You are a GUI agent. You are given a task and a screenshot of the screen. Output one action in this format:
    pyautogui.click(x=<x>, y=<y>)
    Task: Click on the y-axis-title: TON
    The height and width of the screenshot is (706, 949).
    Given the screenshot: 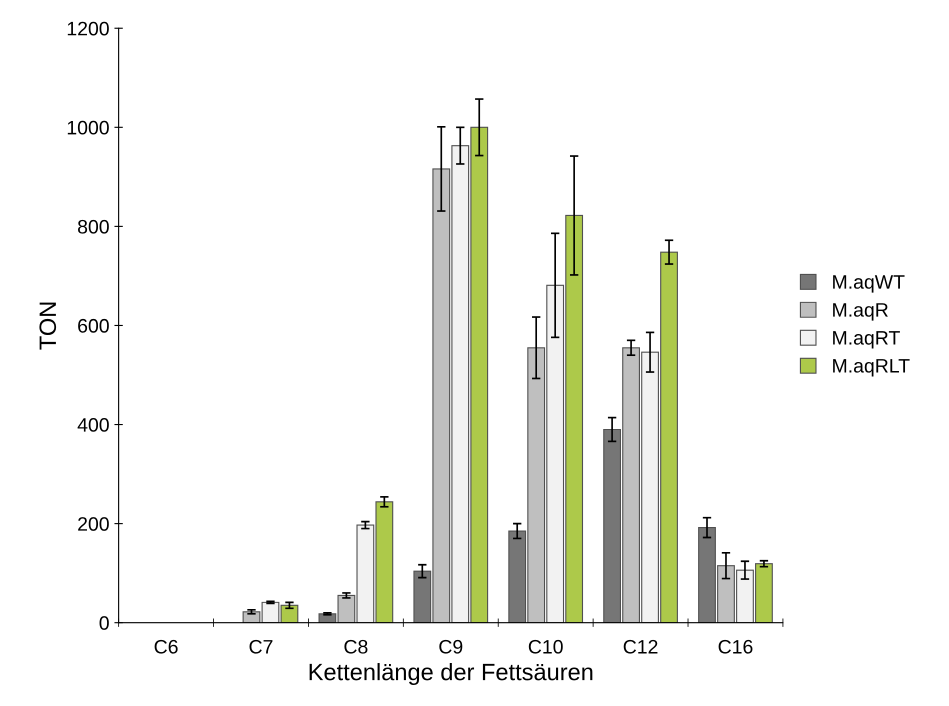 What is the action you would take?
    pyautogui.click(x=47, y=326)
    